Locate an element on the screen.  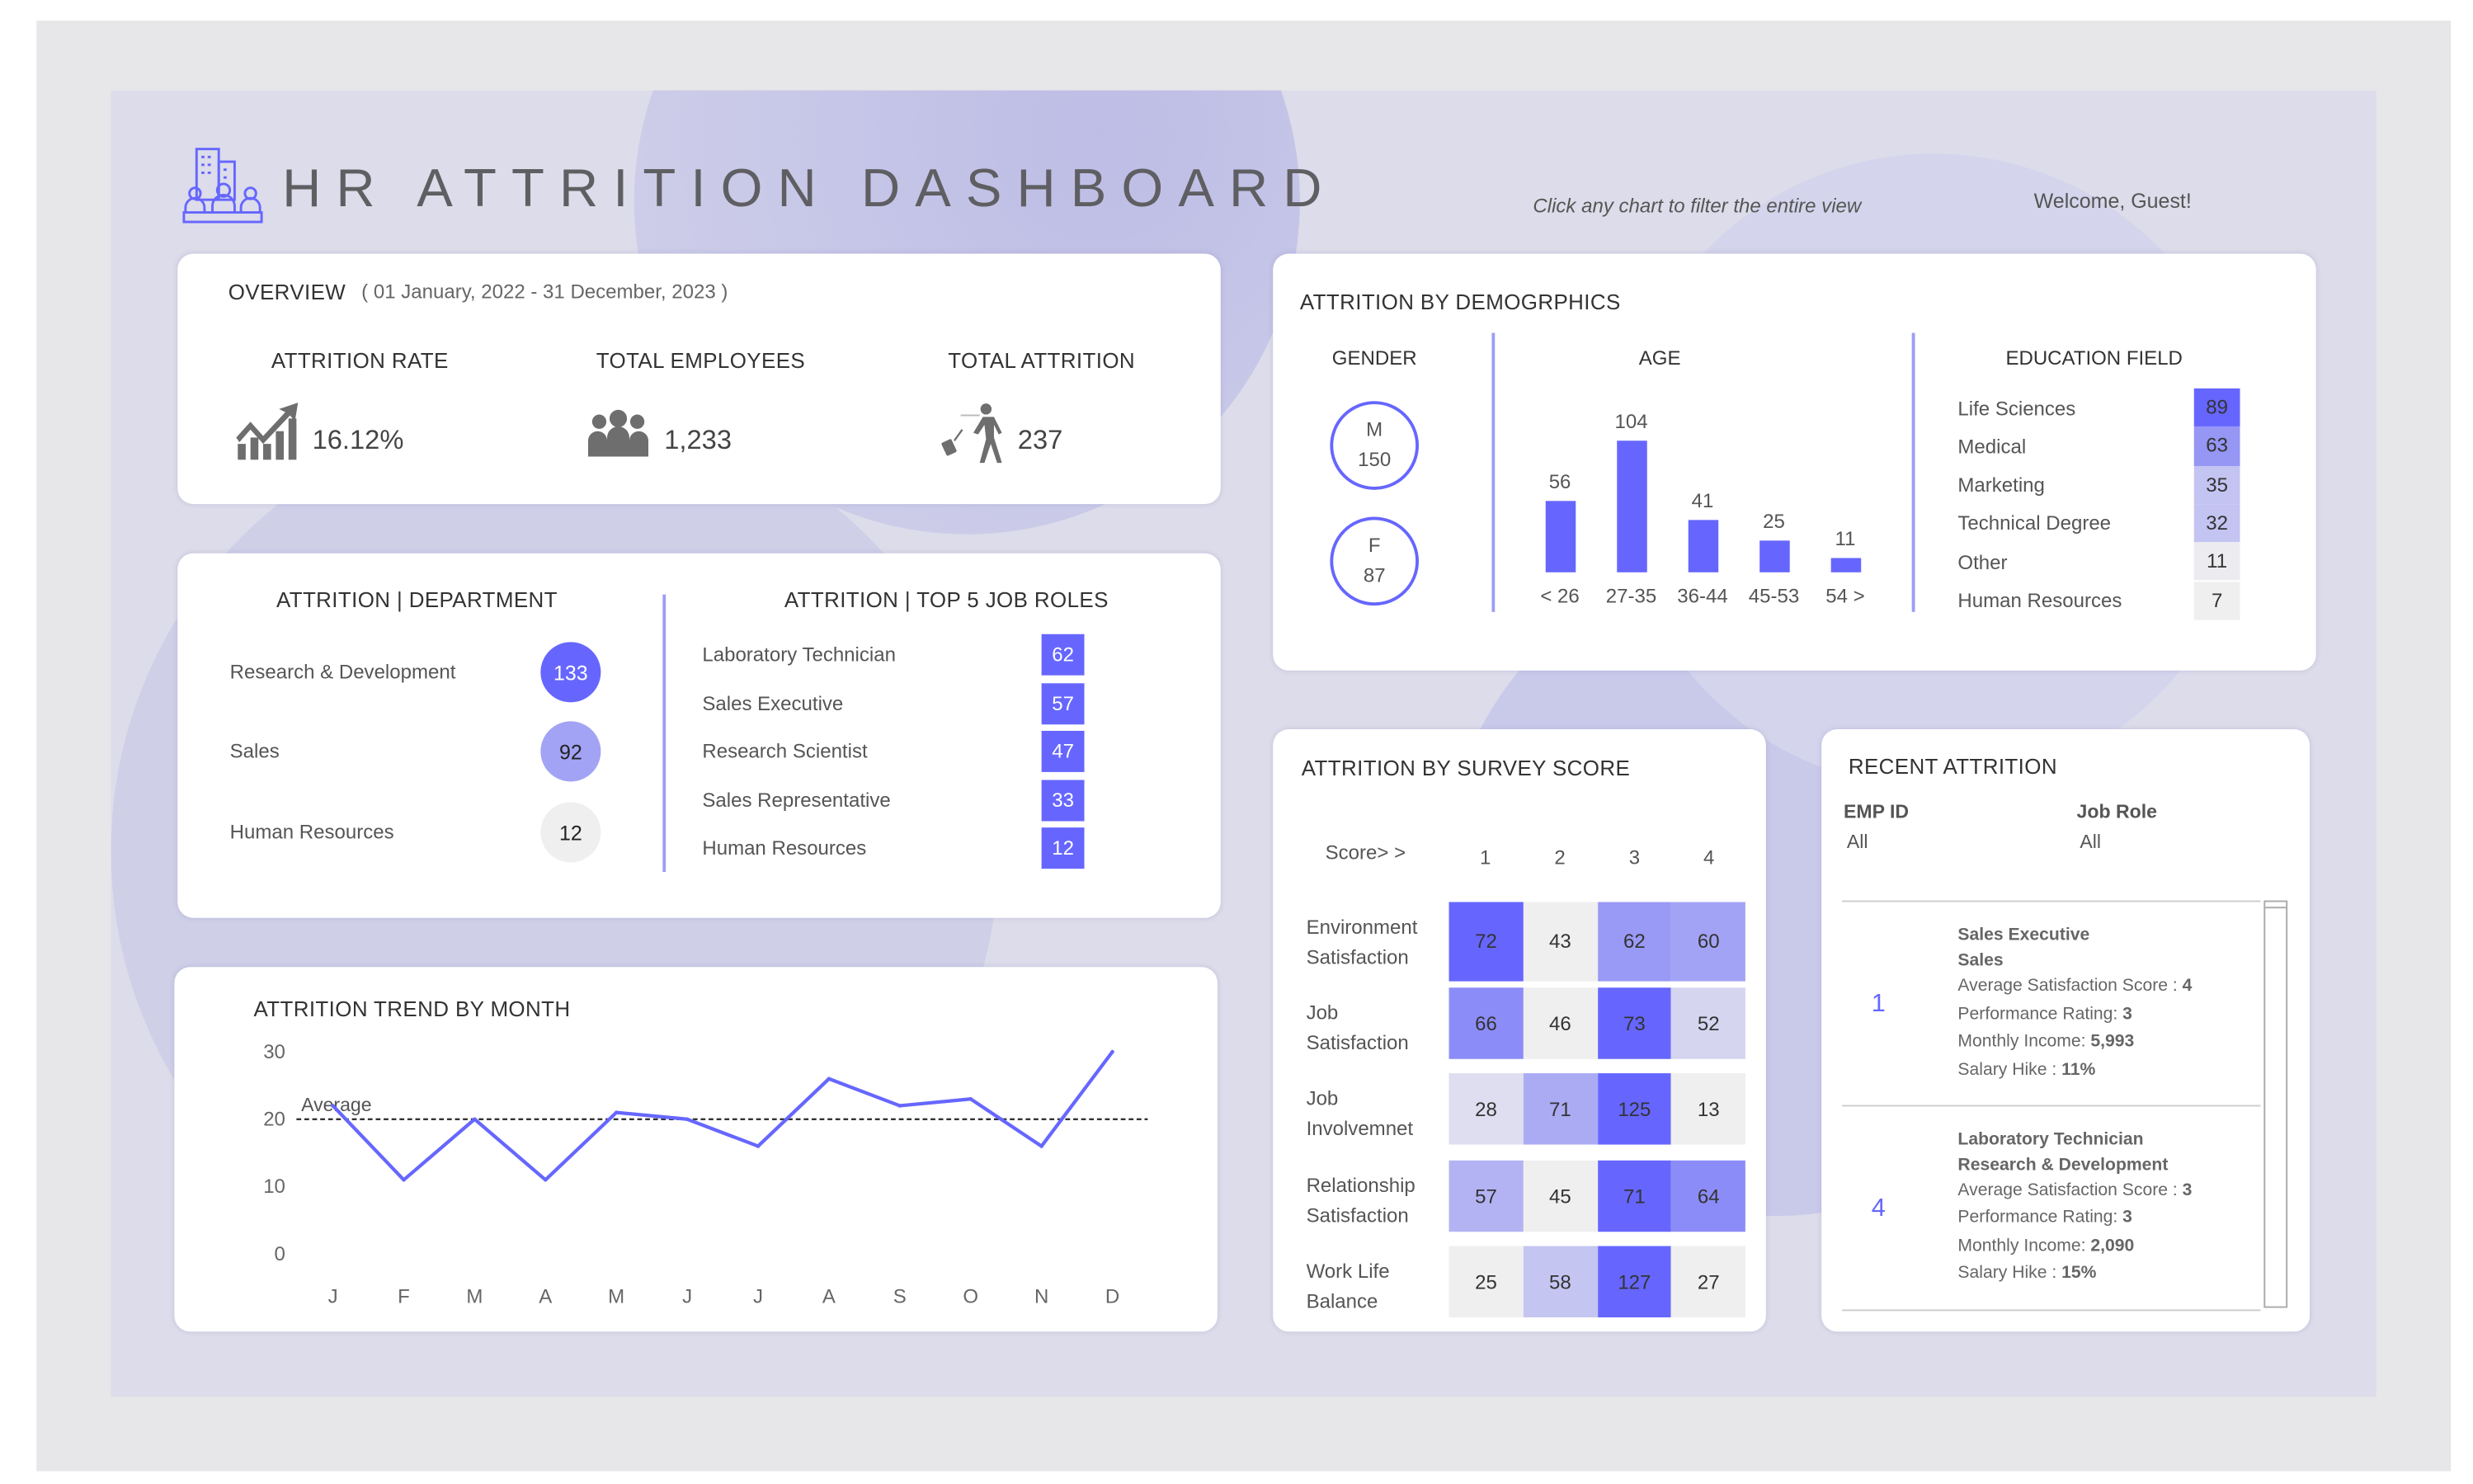
department-value-badge: 133 is located at coordinates (570, 672).